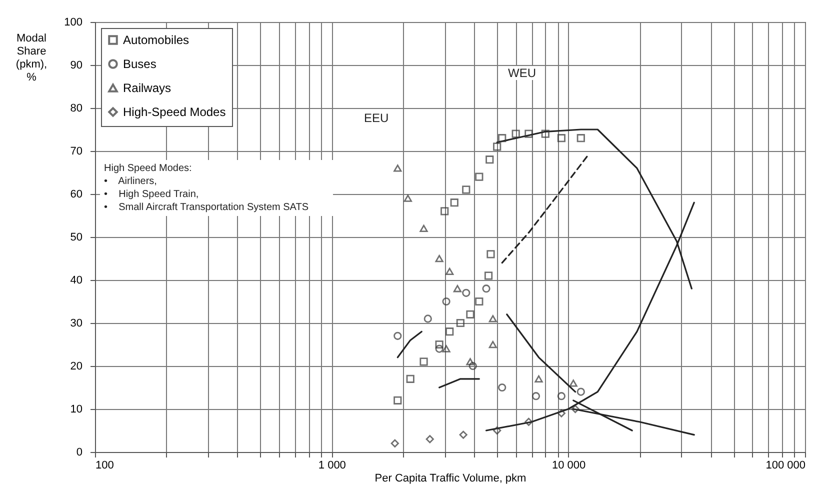  Describe the element at coordinates (148, 168) in the screenshot. I see `annotation: High Speed Modes:` at that location.